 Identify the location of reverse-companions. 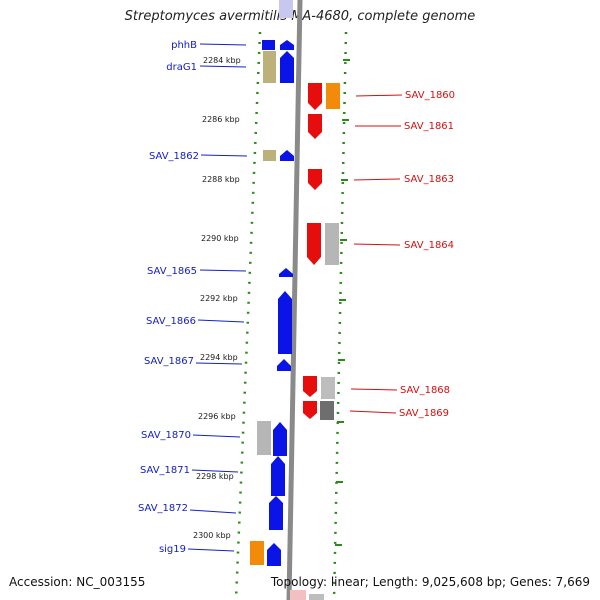
(324, 341).